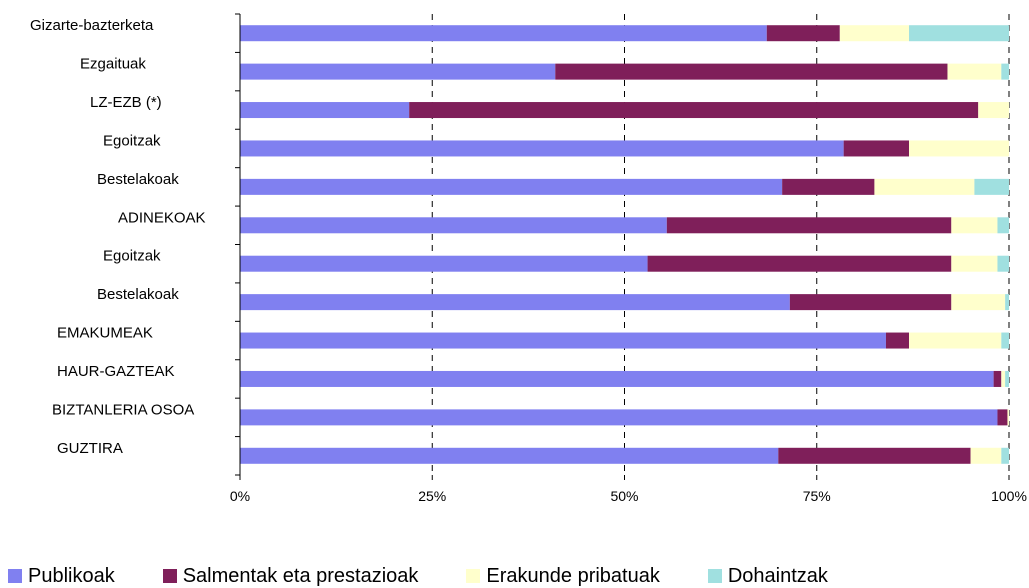 Image resolution: width=1029 pixels, height=588 pixels. I want to click on x-tick-label: 75%, so click(817, 496).